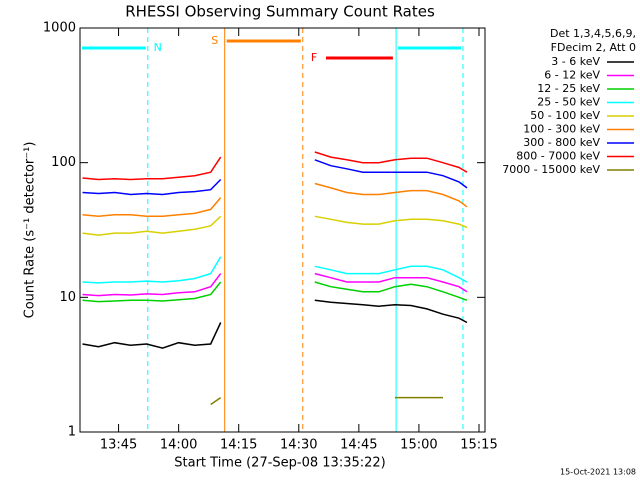 This screenshot has width=640, height=480. I want to click on legend-label: 3 - 6 keV, so click(575, 61).